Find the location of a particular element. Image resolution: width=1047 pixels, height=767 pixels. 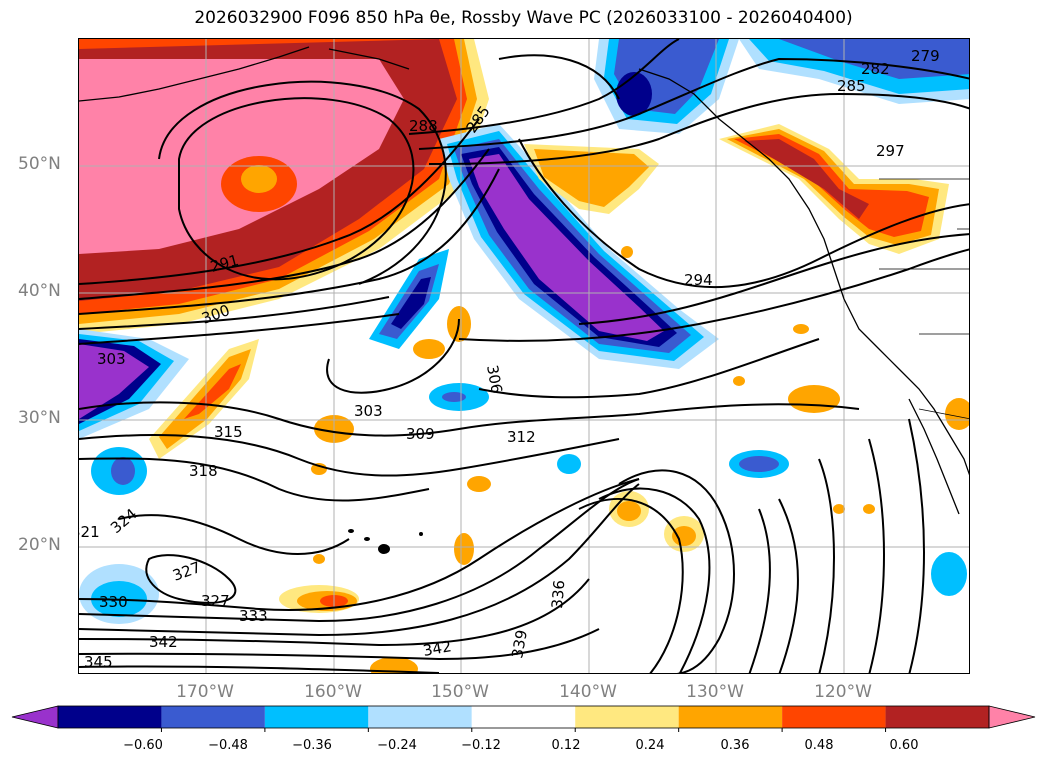

contour-label: 309 is located at coordinates (420, 434).